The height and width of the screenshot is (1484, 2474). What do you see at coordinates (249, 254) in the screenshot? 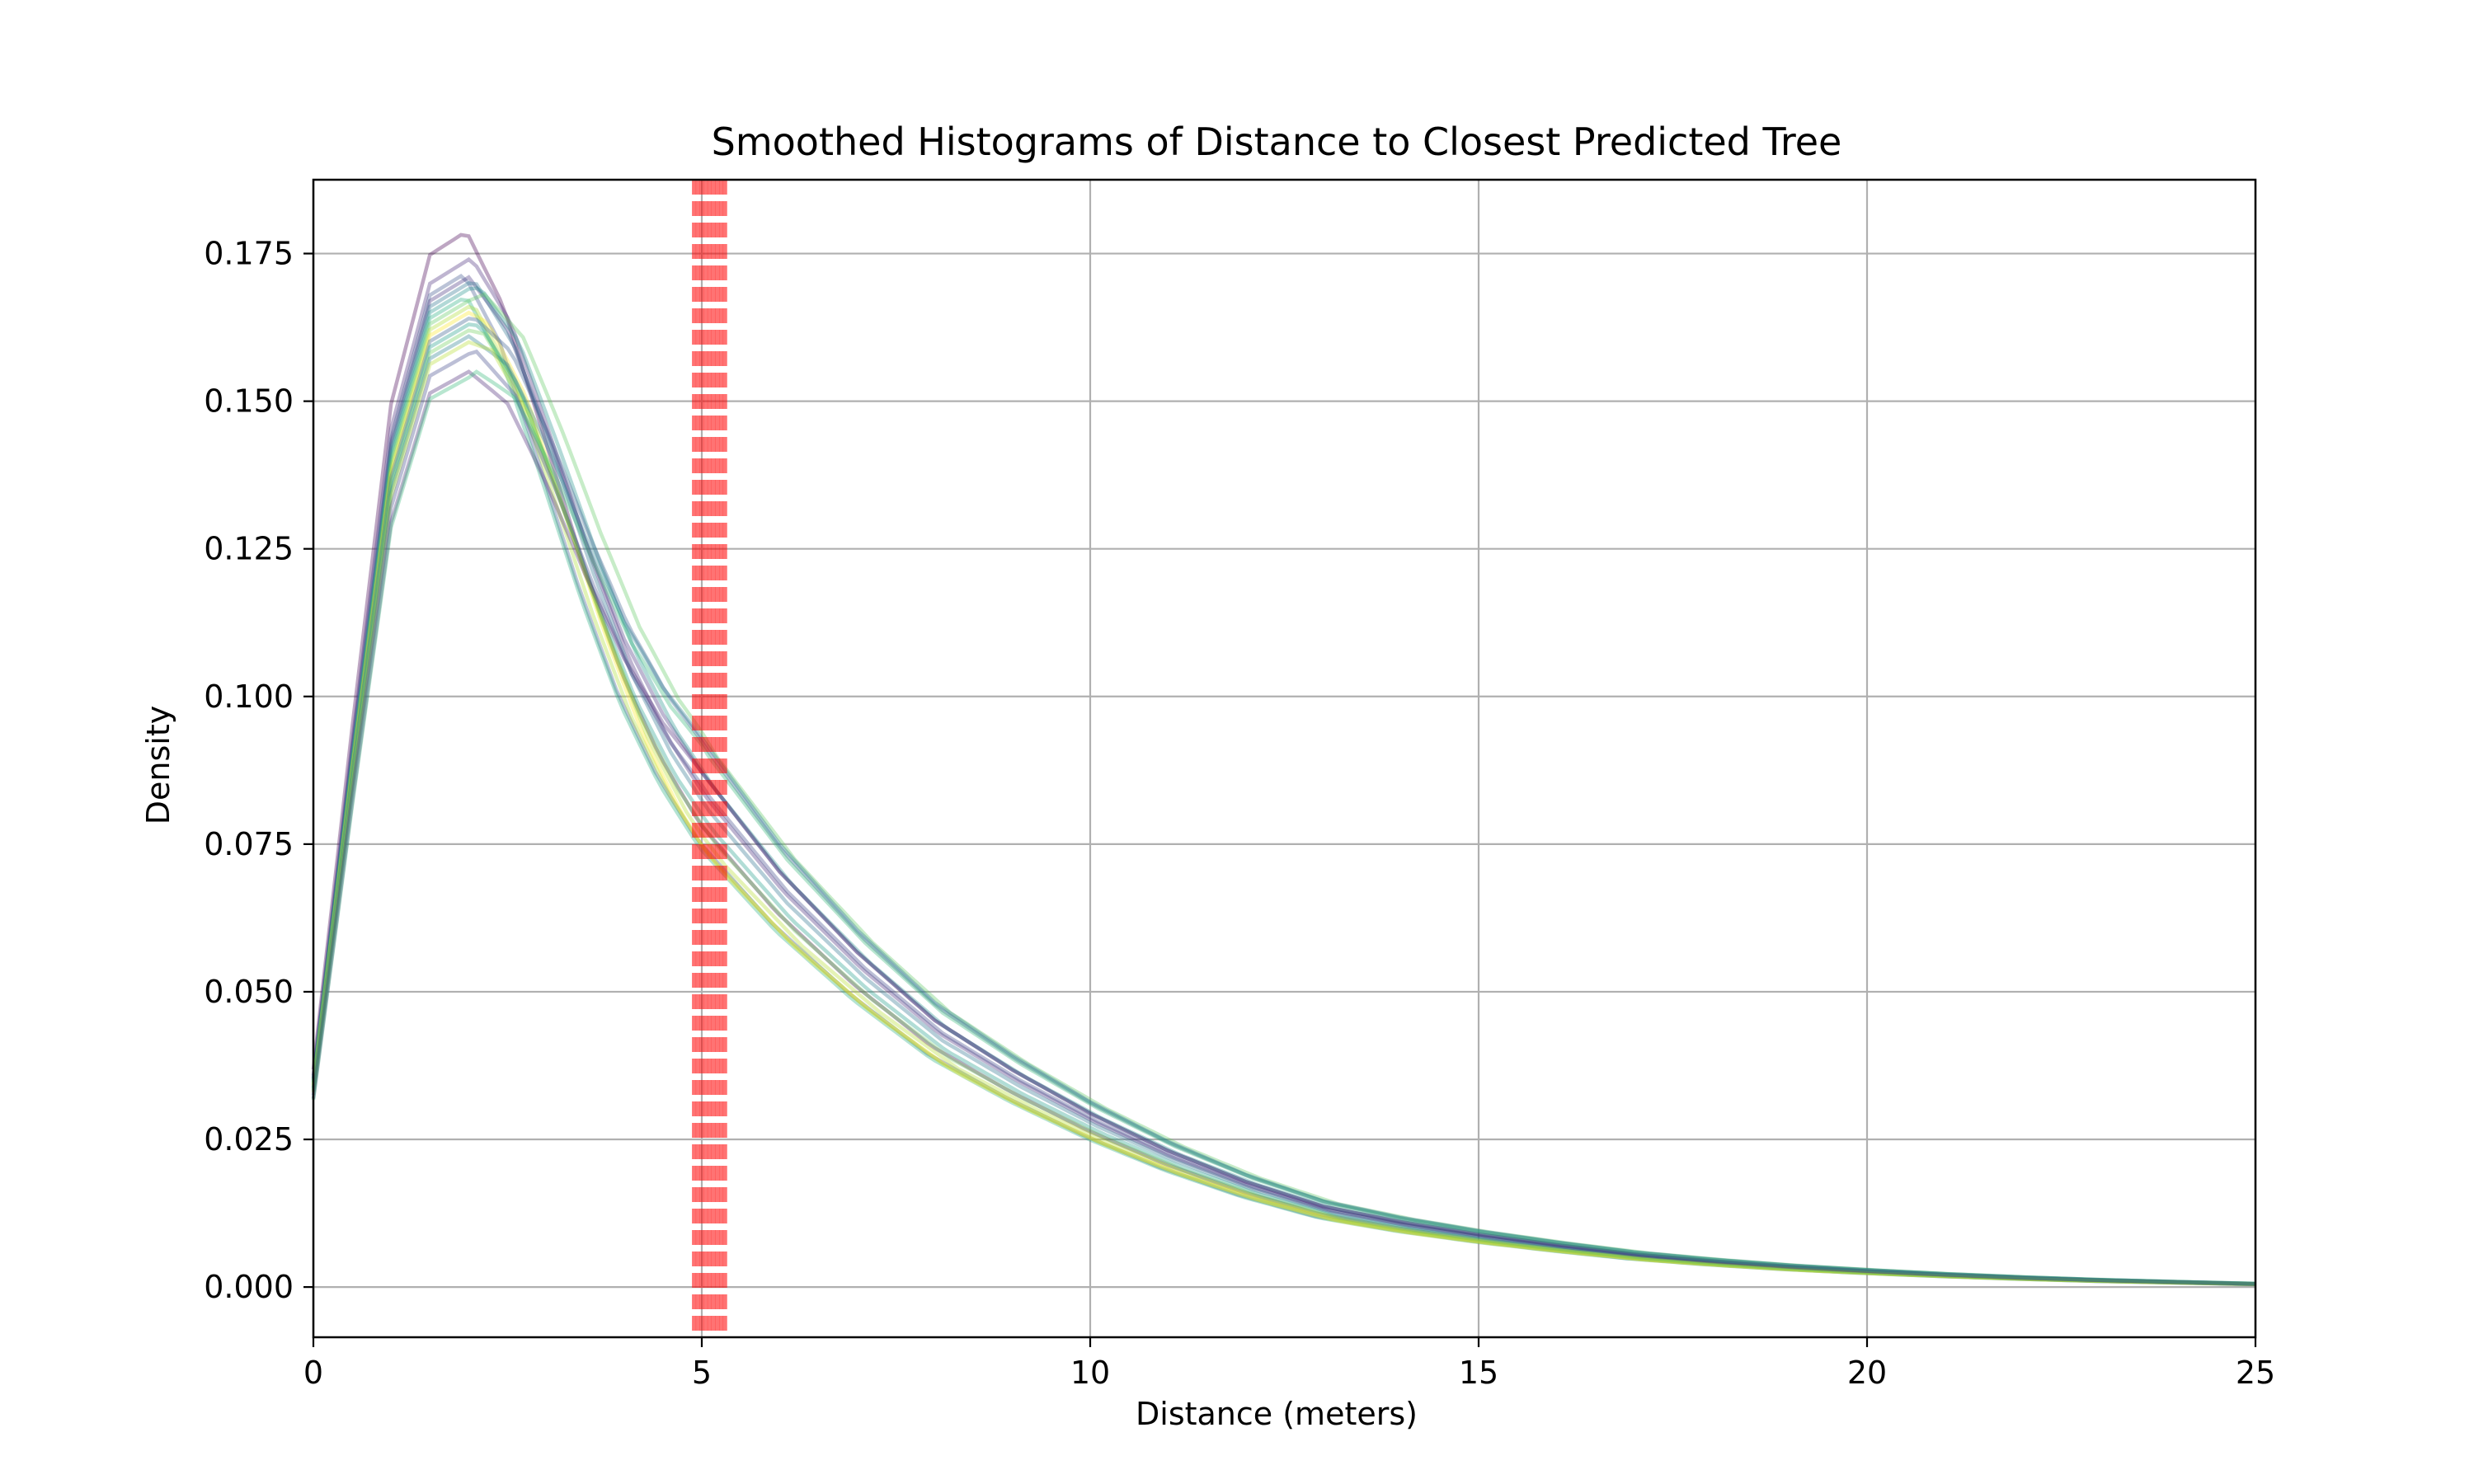
I see `y-tick-label: 0.175` at bounding box center [249, 254].